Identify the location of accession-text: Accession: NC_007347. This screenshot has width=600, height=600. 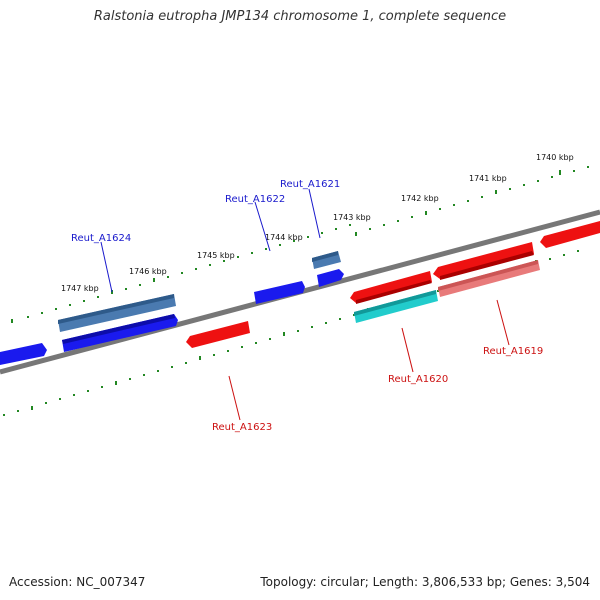
(77, 582).